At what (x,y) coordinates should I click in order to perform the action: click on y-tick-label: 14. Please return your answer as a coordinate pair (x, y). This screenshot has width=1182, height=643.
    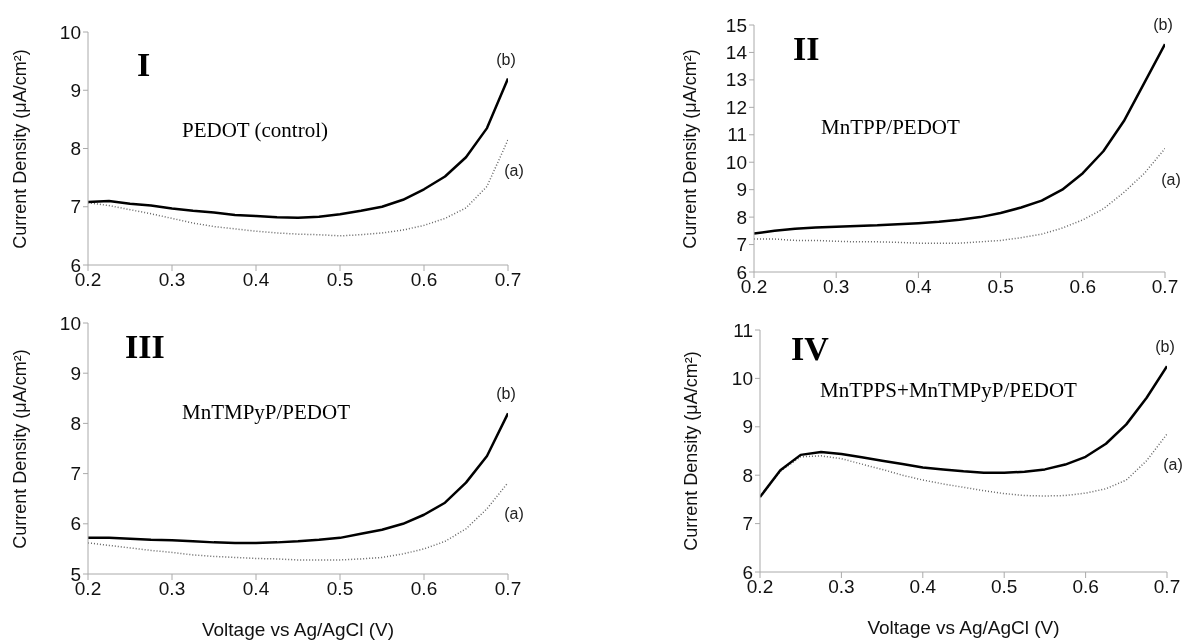
    Looking at the image, I should click on (736, 52).